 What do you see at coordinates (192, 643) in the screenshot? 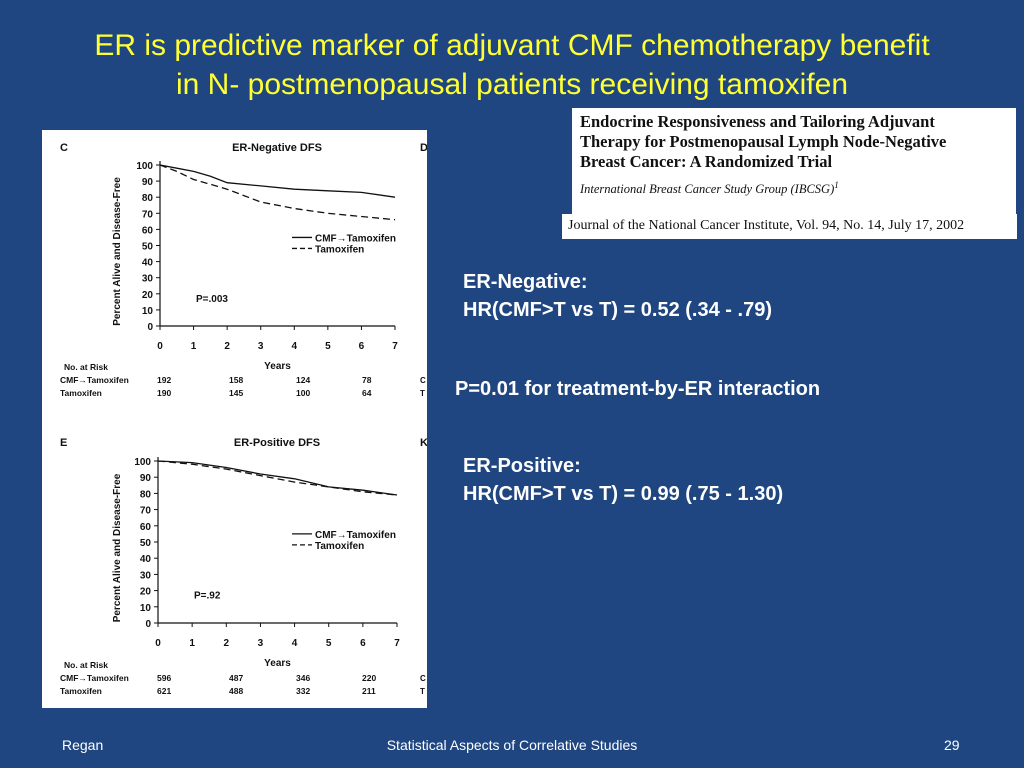
I see `chart2-x-tick-1: 1` at bounding box center [192, 643].